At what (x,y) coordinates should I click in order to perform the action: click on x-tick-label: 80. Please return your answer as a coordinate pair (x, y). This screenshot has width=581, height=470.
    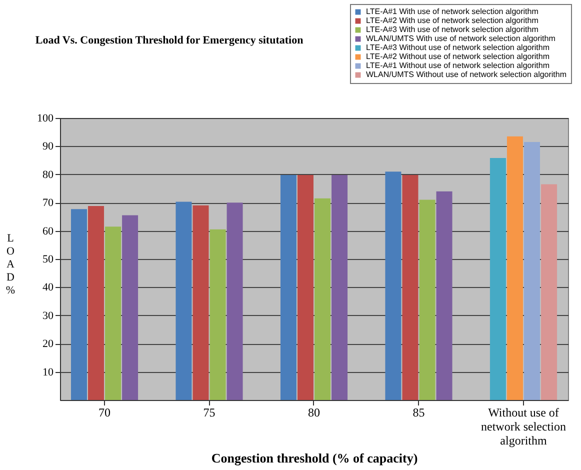
    Looking at the image, I should click on (314, 413).